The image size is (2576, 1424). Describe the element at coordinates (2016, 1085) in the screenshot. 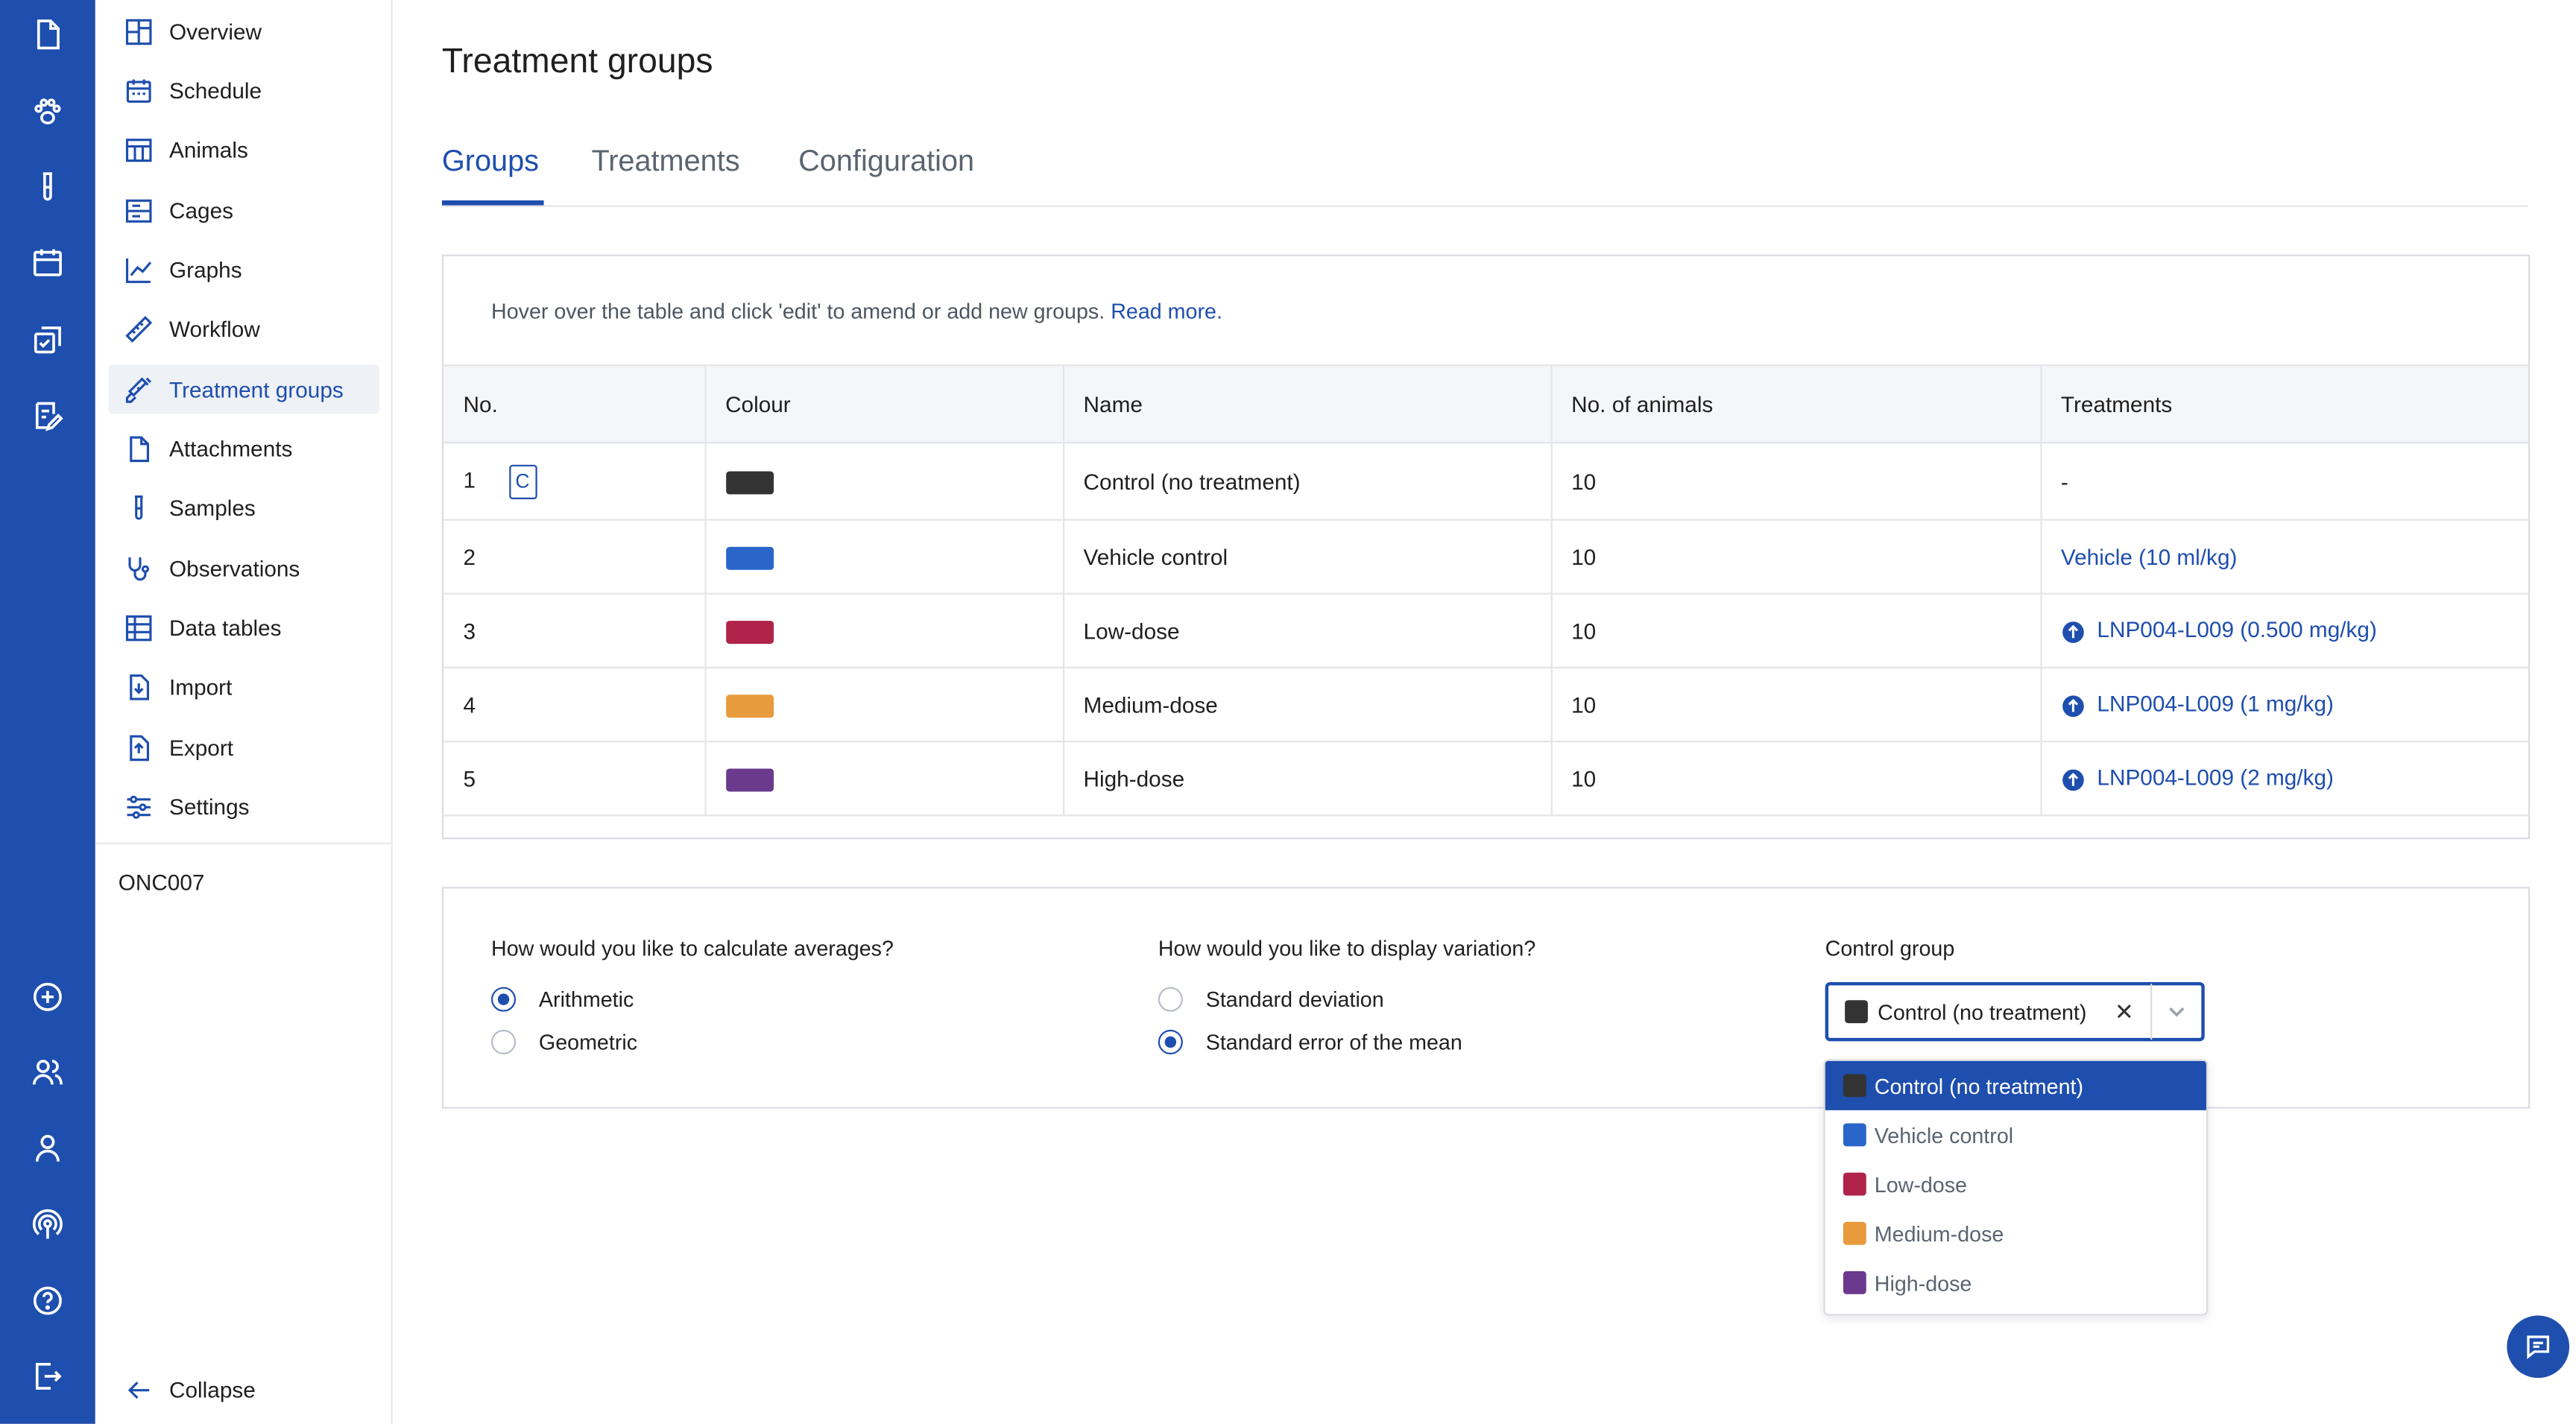

I see `dropdown-option: Control (no treatment)` at that location.